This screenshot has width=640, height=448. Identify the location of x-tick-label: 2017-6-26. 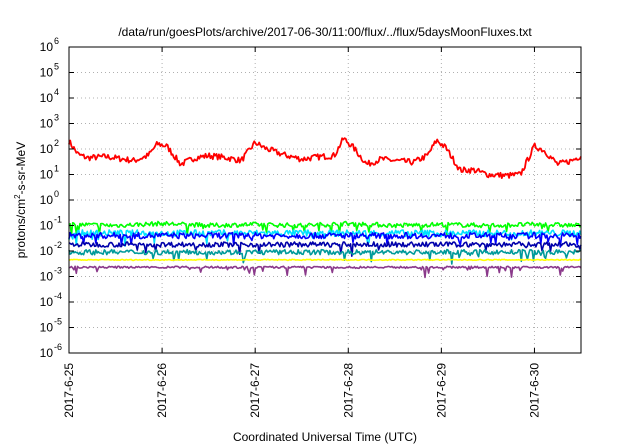
(162, 390).